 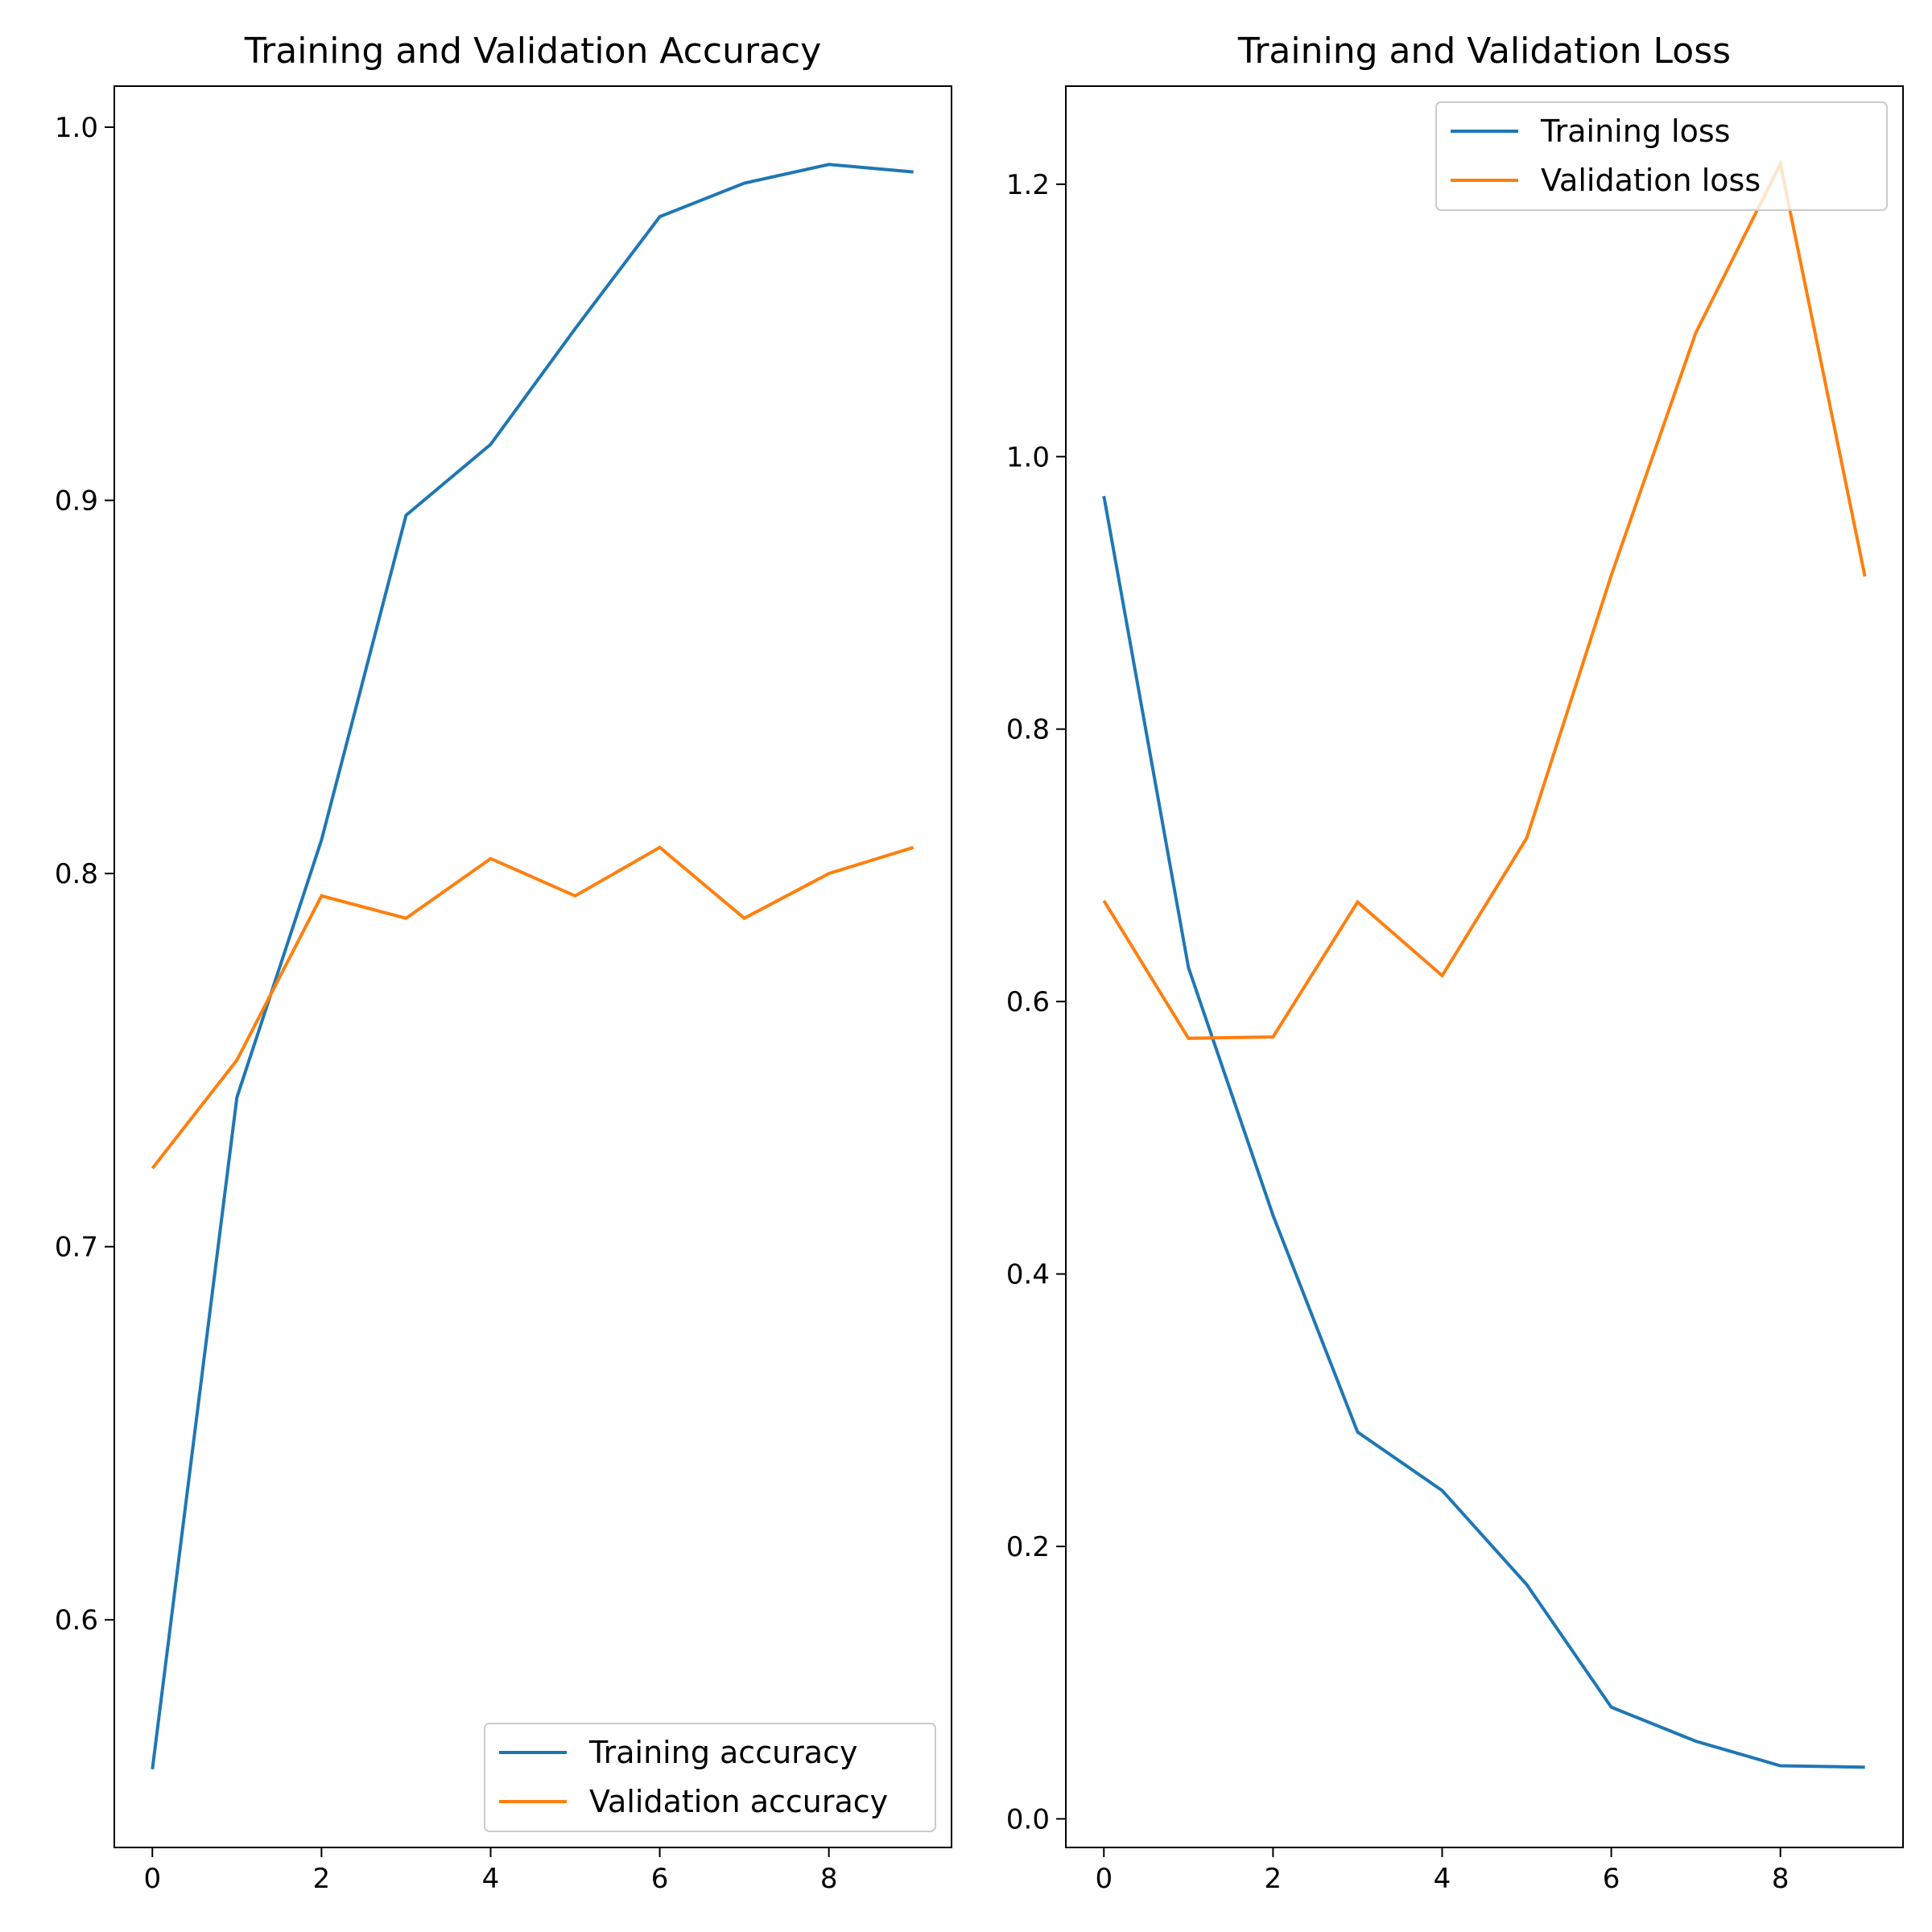 I want to click on legend-label: Validation loss, so click(x=1651, y=180).